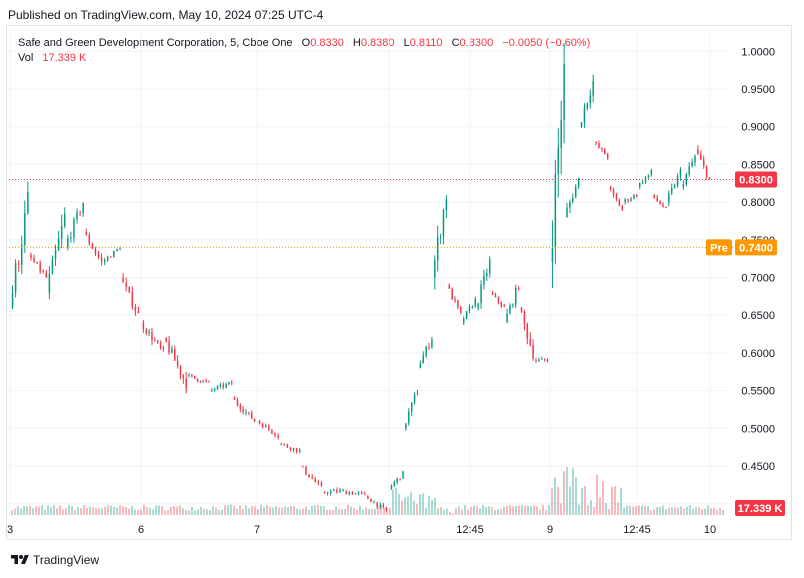 Image resolution: width=804 pixels, height=578 pixels. What do you see at coordinates (406, 43) in the screenshot?
I see `legend-low-label: L` at bounding box center [406, 43].